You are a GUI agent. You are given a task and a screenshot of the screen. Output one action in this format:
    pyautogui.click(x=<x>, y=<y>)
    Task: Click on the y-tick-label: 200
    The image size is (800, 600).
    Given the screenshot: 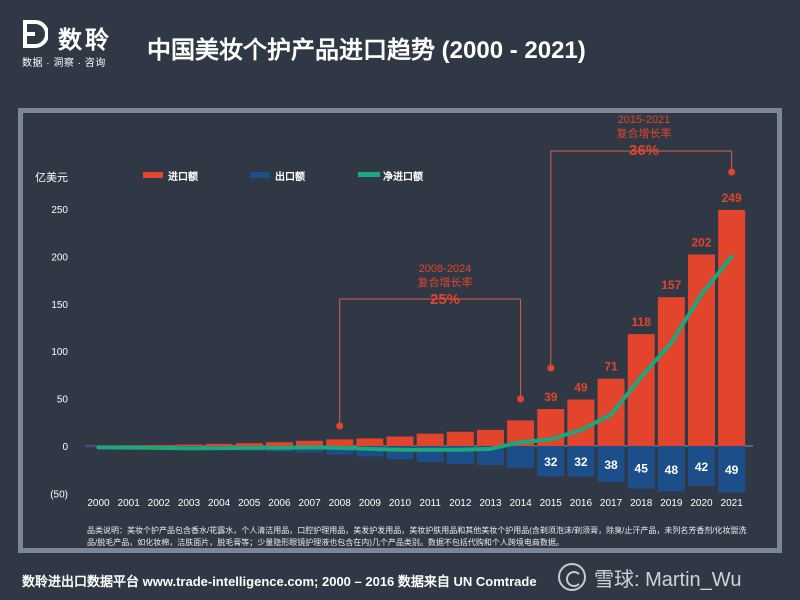 What is the action you would take?
    pyautogui.click(x=59, y=257)
    